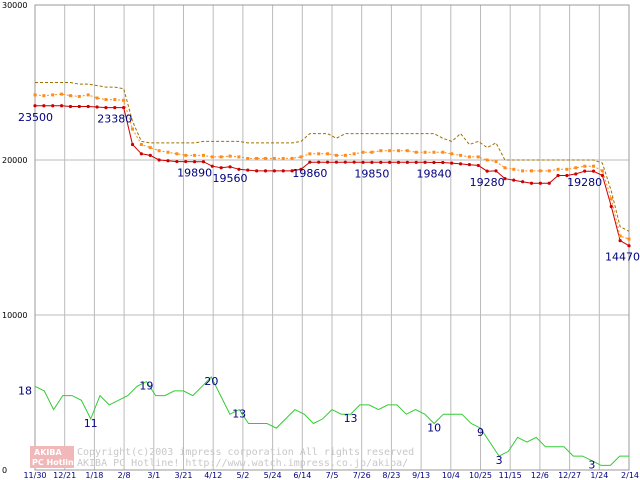  I want to click on x-tick-label: 8/23, so click(391, 475).